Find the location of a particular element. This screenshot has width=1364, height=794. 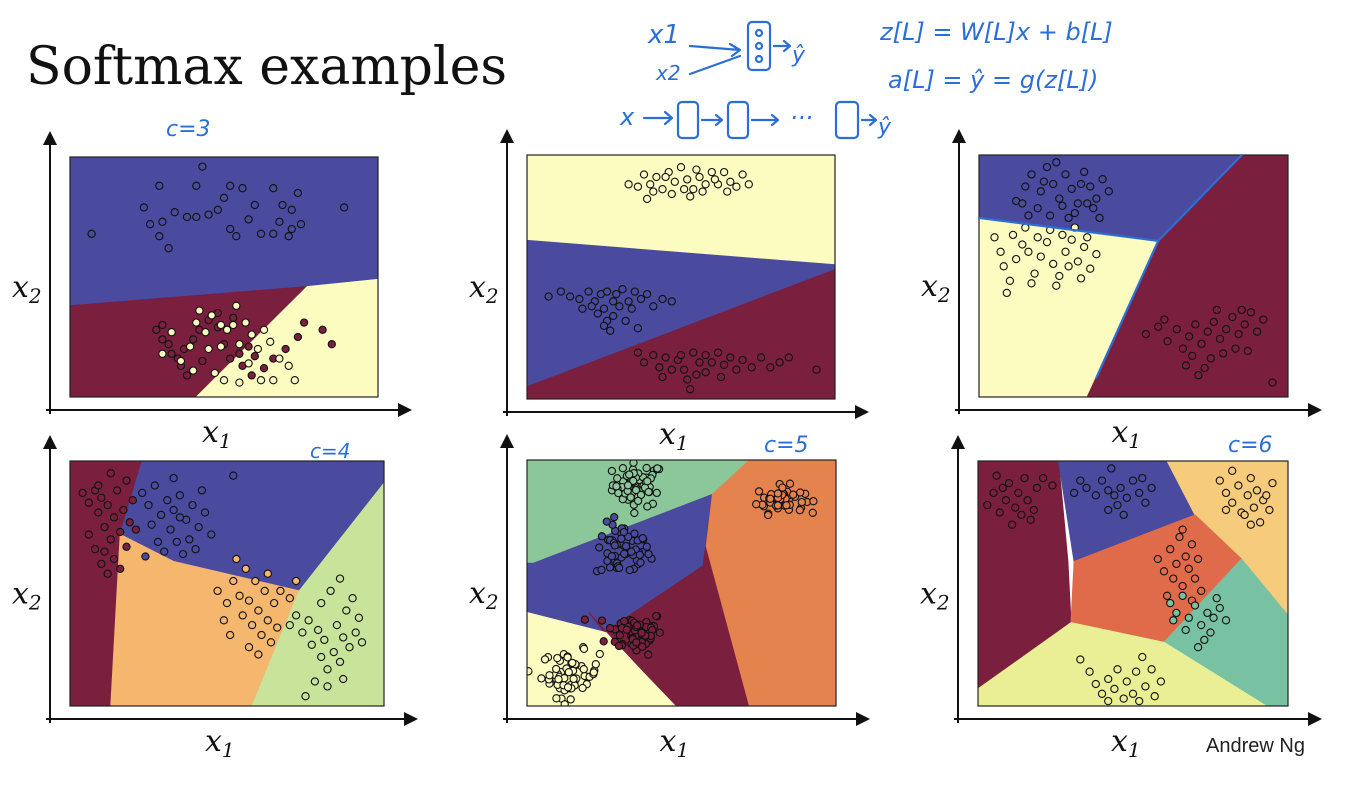

x-axis-label: x1 is located at coordinates (675, 743).